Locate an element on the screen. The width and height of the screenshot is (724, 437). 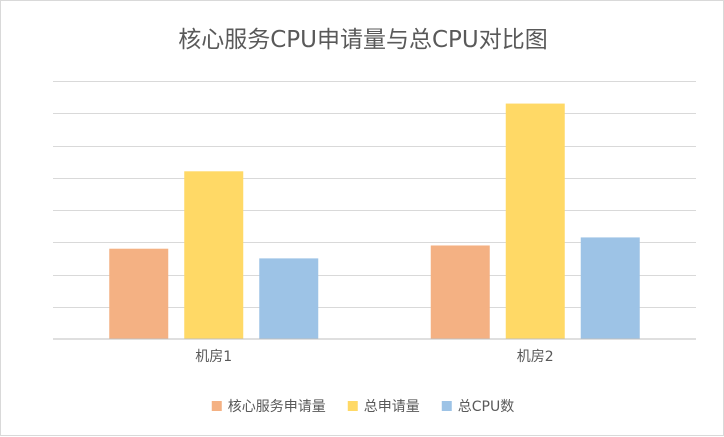
legend-item-2: 总申请量 is located at coordinates (383, 407).